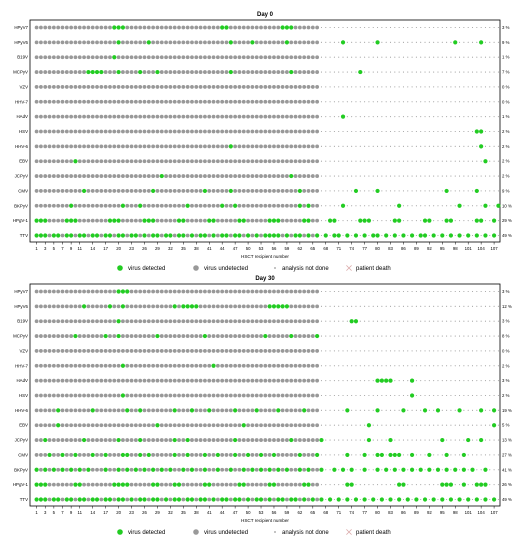  I want to click on detection-percent: 29 %, so click(507, 220).